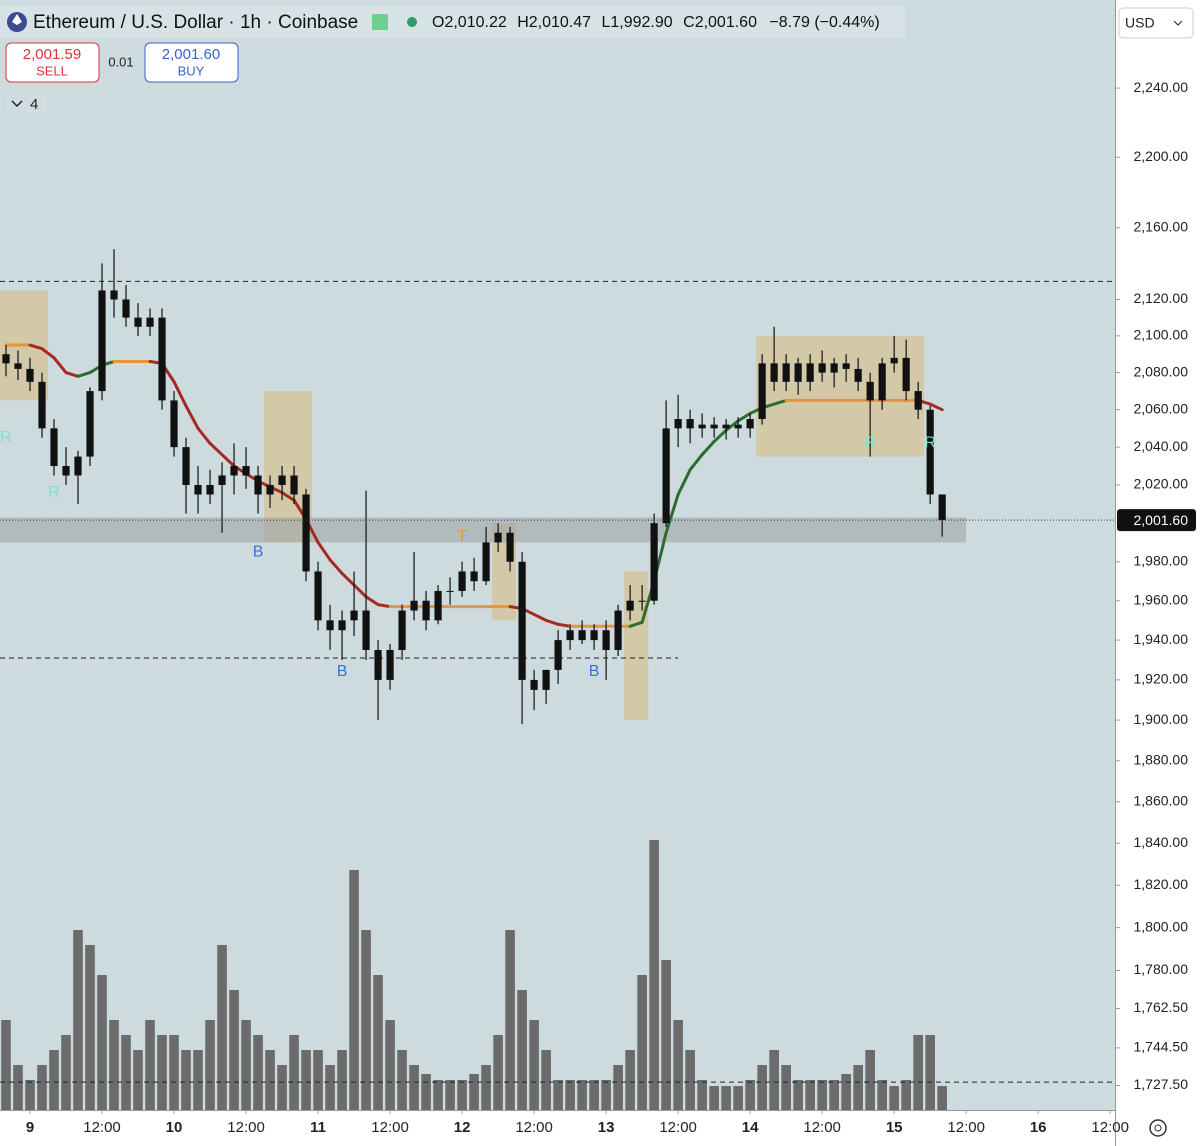 This screenshot has width=1200, height=1146. What do you see at coordinates (1161, 884) in the screenshot?
I see `y-tick-label: 1,820.00` at bounding box center [1161, 884].